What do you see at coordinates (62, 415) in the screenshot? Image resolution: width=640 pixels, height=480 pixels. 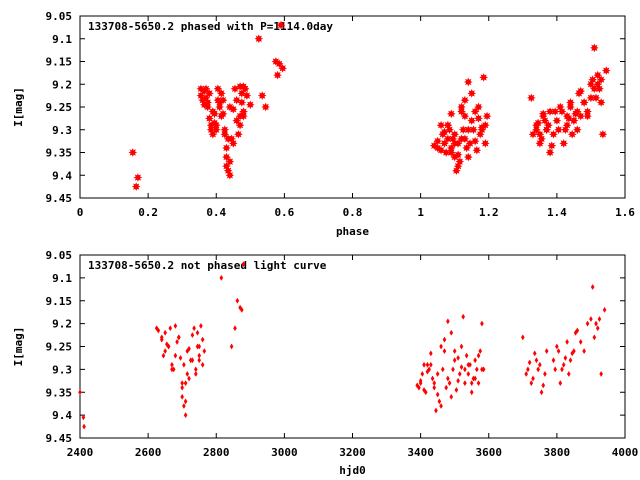 I see `y-tick-label: 9.4` at bounding box center [62, 415].